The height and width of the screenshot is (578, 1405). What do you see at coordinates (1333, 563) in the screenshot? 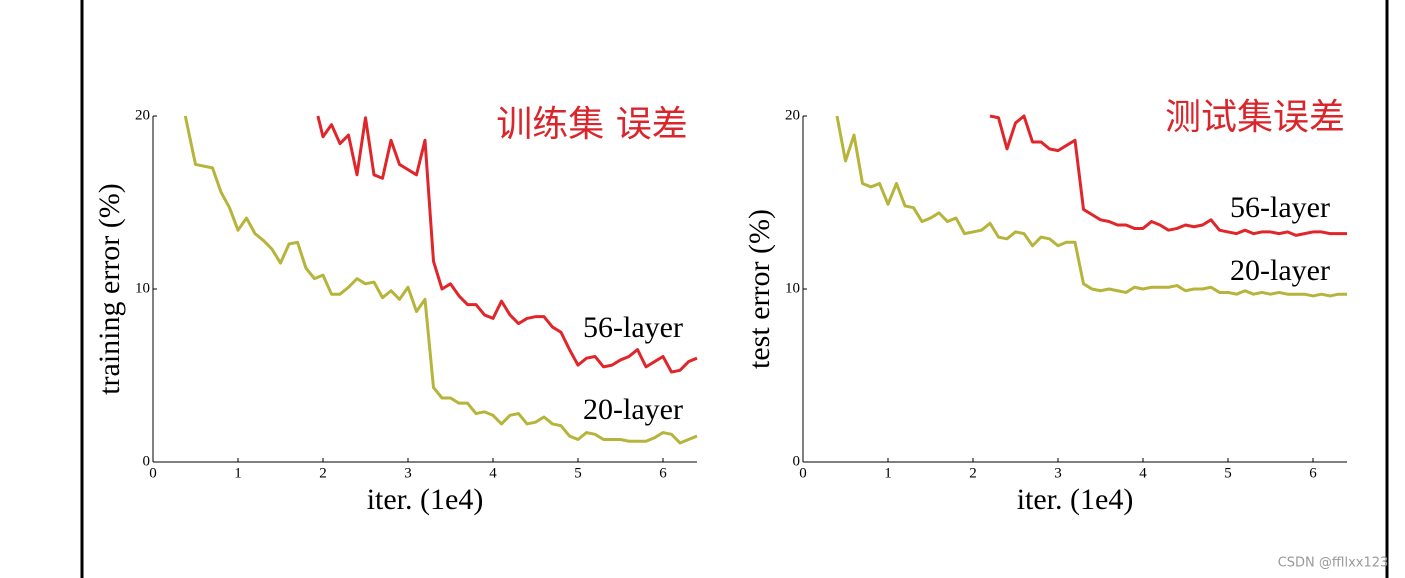
I see `watermark: CSDN @ffllxx123` at bounding box center [1333, 563].